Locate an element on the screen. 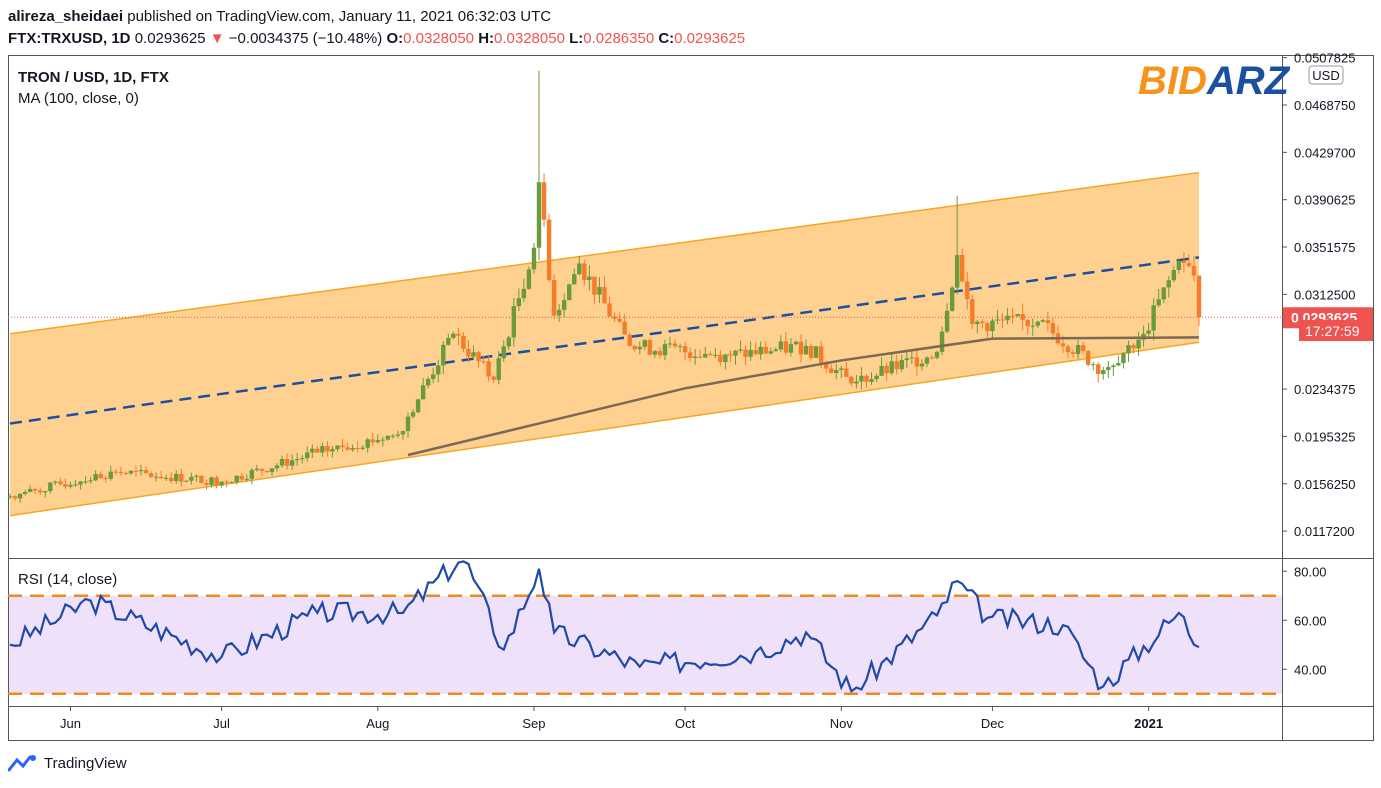 The image size is (1381, 788). price-tick-label: 0.0390625 is located at coordinates (1324, 200).